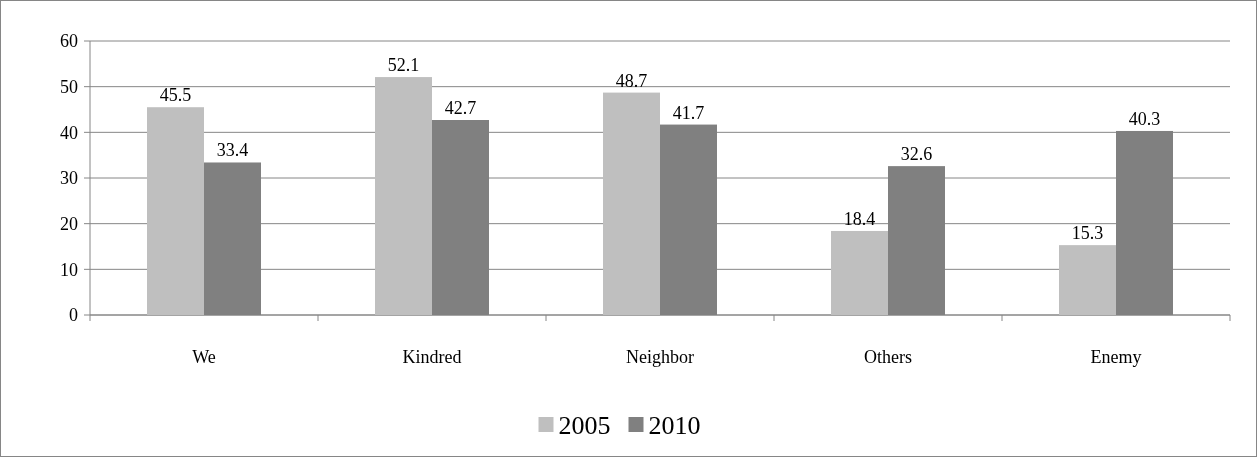  I want to click on data-label: 33.4, so click(232, 150).